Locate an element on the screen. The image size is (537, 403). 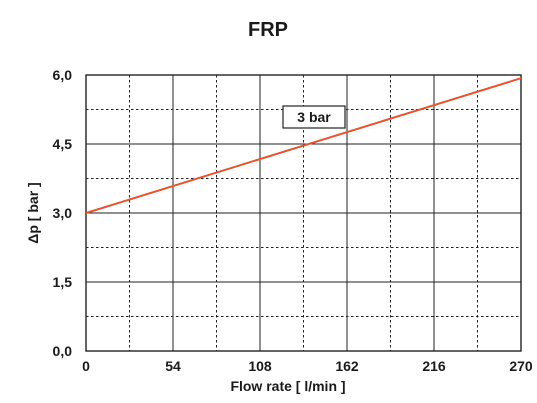
x-tick-labels: 0 54 108 162 216 270 is located at coordinates (307, 366).